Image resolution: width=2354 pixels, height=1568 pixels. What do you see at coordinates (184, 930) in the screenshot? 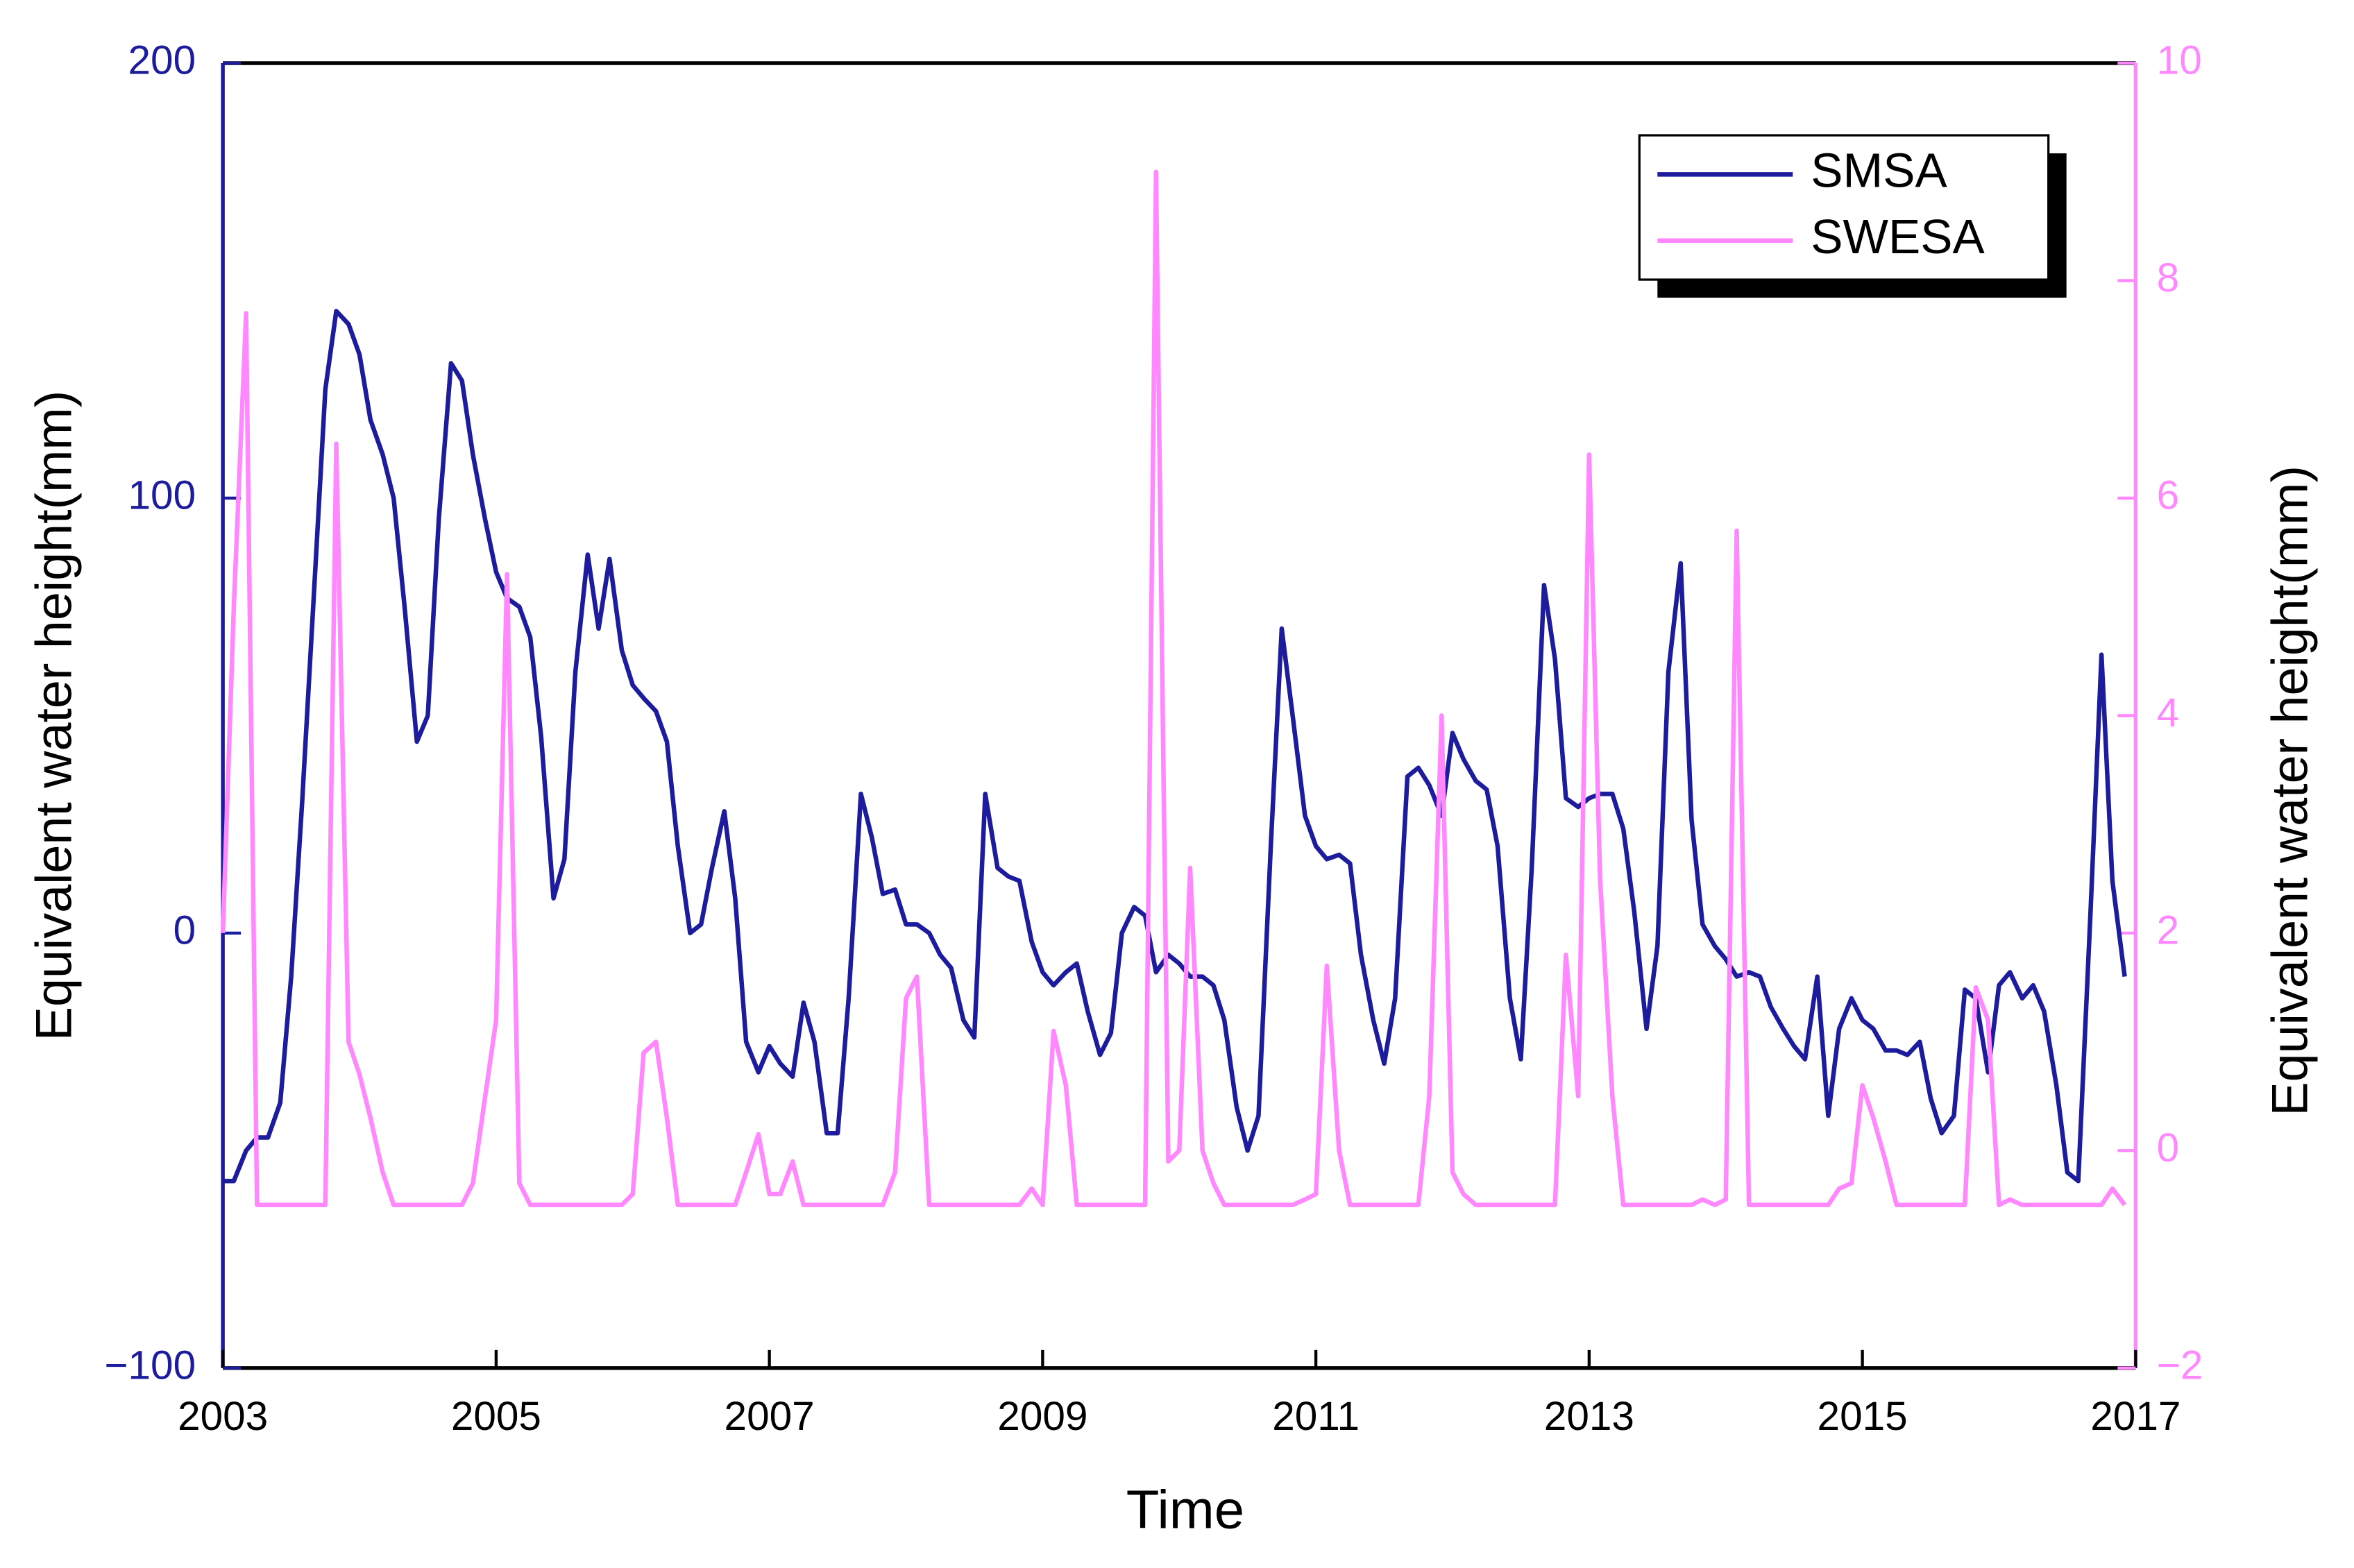
I see `y-tick-label: 0` at bounding box center [184, 930].